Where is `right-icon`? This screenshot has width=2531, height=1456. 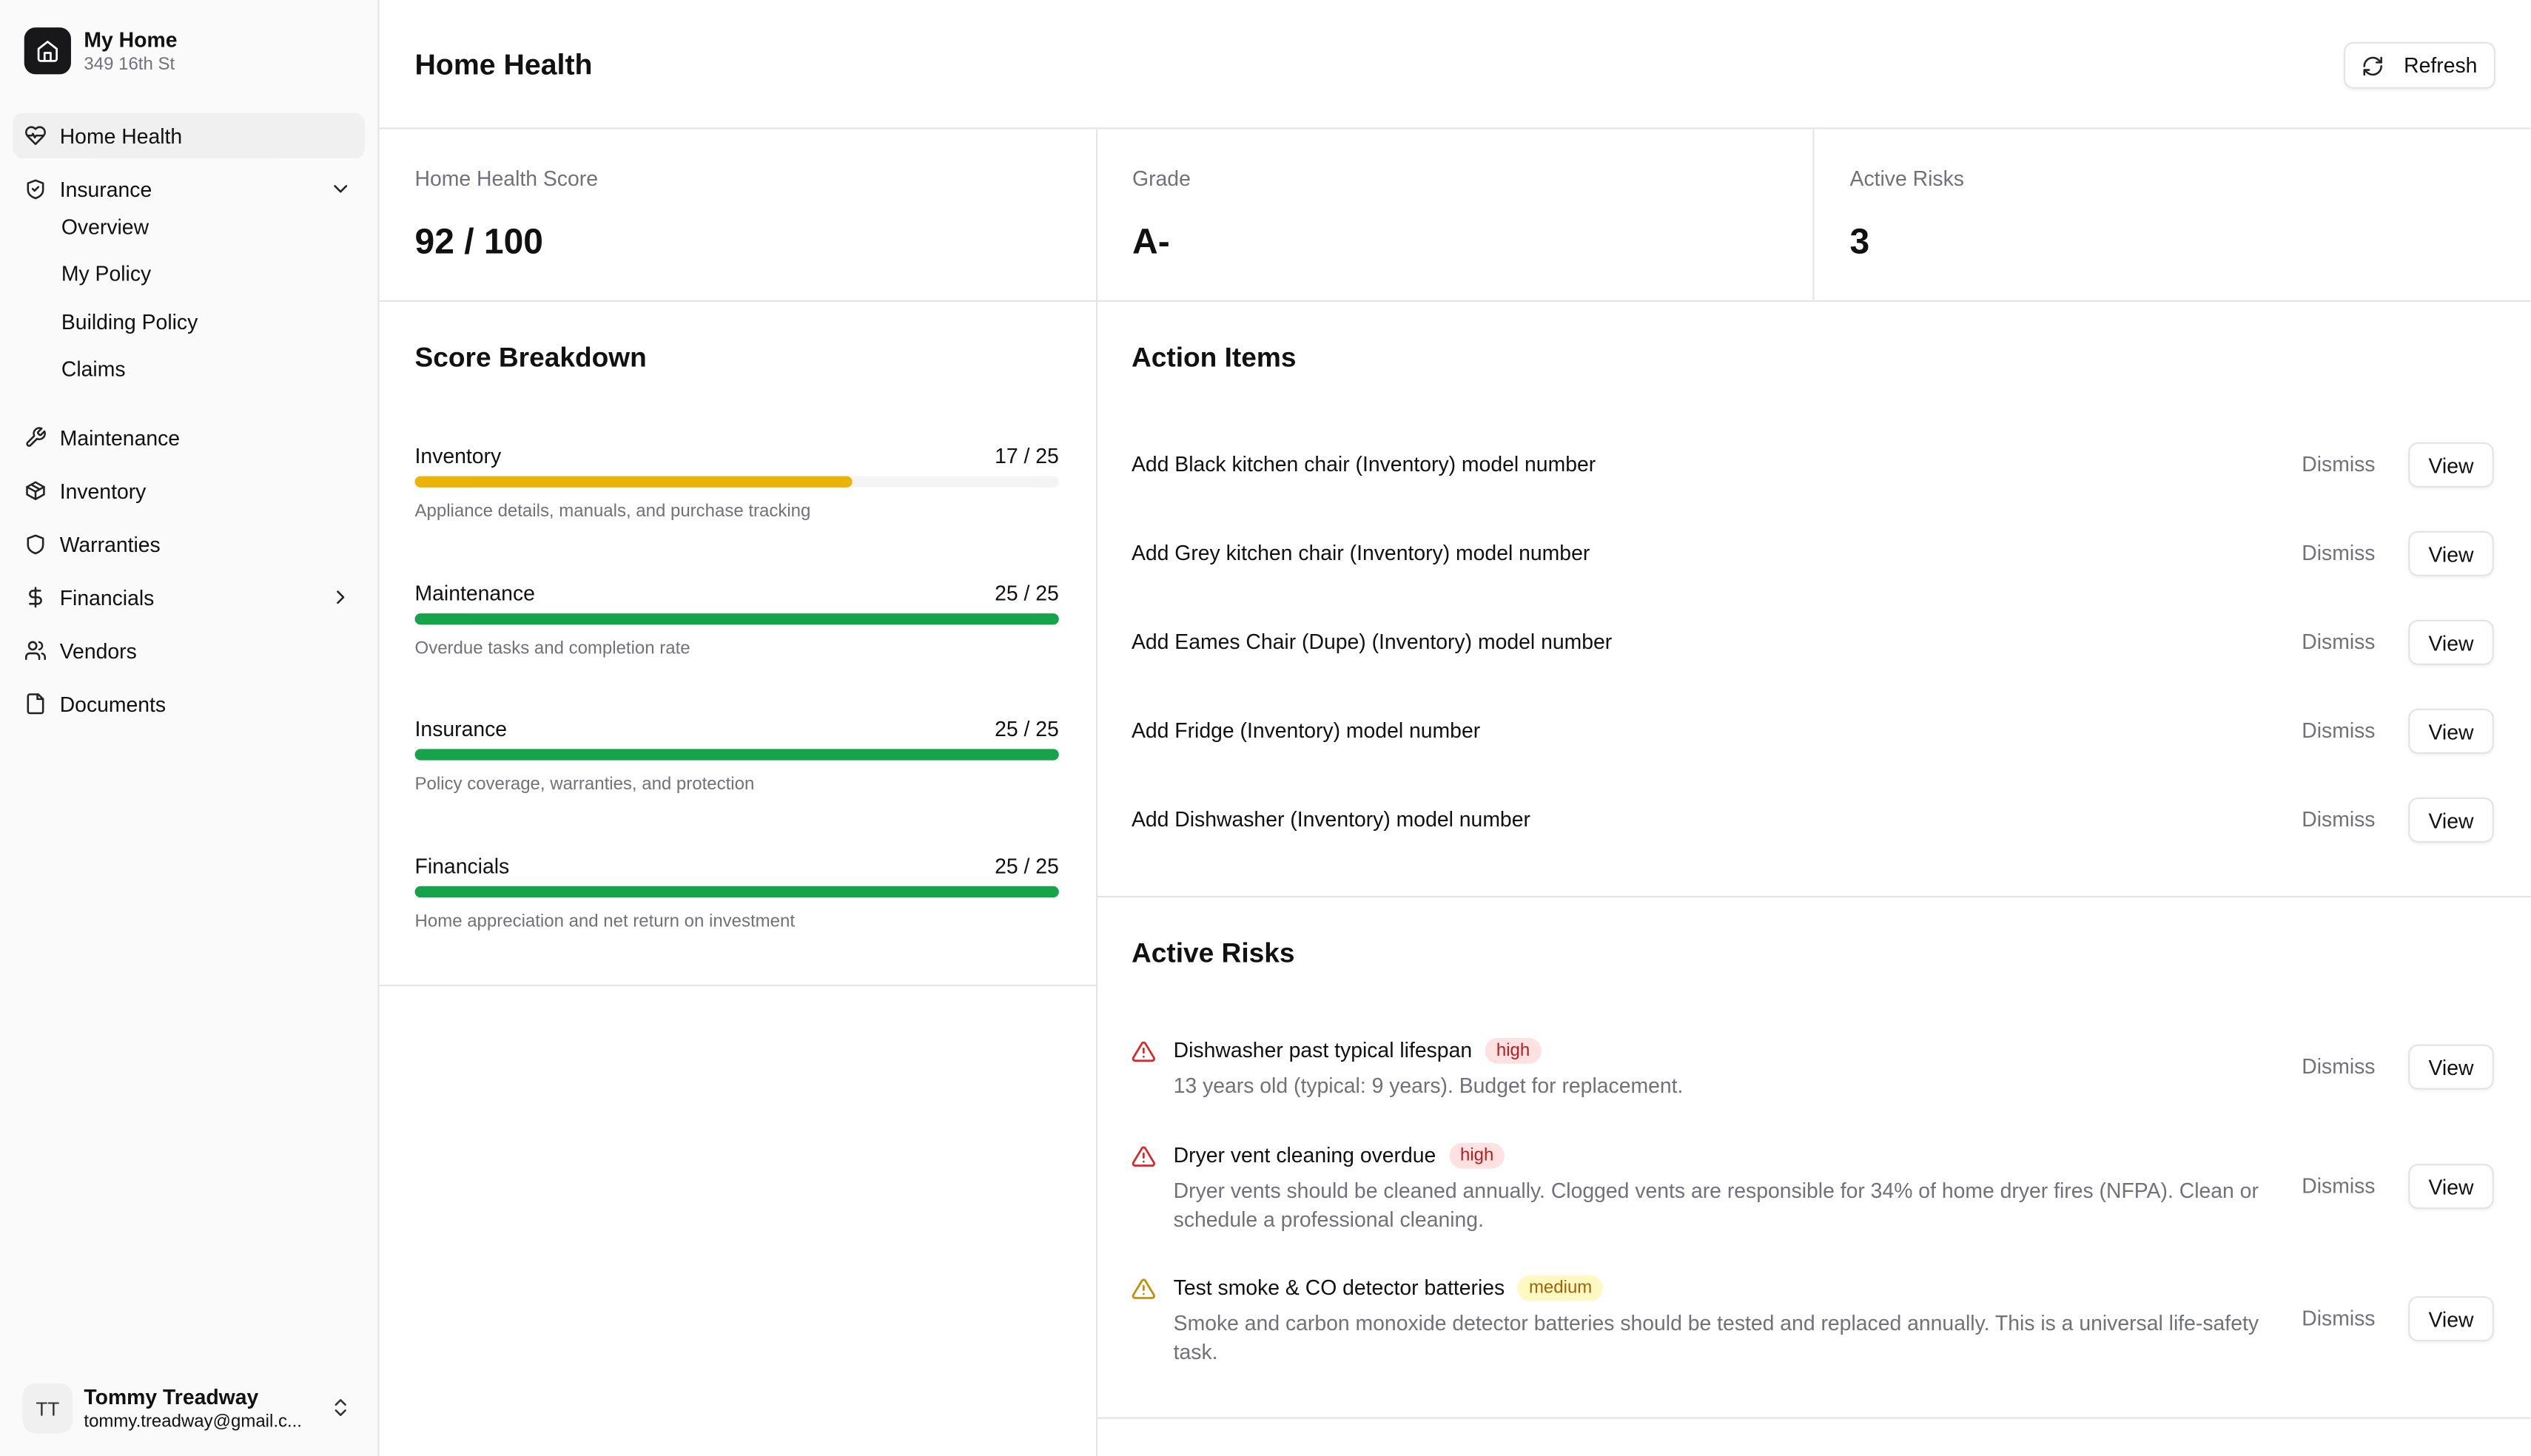 right-icon is located at coordinates (341, 597).